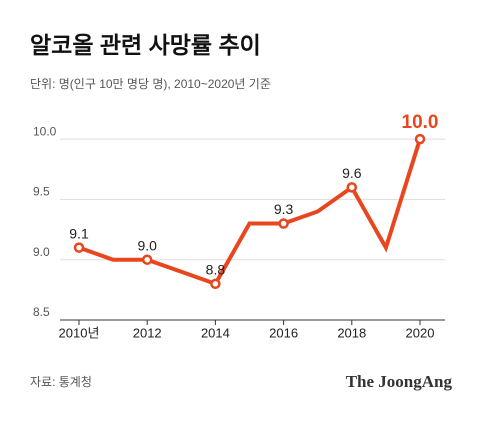 This screenshot has width=480, height=426. I want to click on chart-title: 알코올 관련 사망률 추이, so click(145, 45).